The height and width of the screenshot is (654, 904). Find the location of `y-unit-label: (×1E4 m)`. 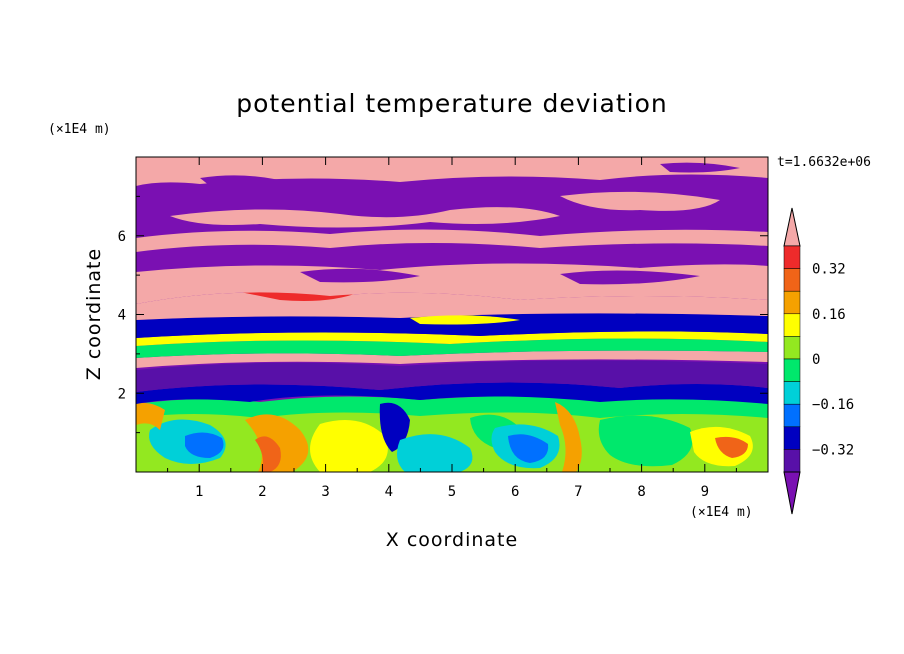

y-unit-label: (×1E4 m) is located at coordinates (79, 129).